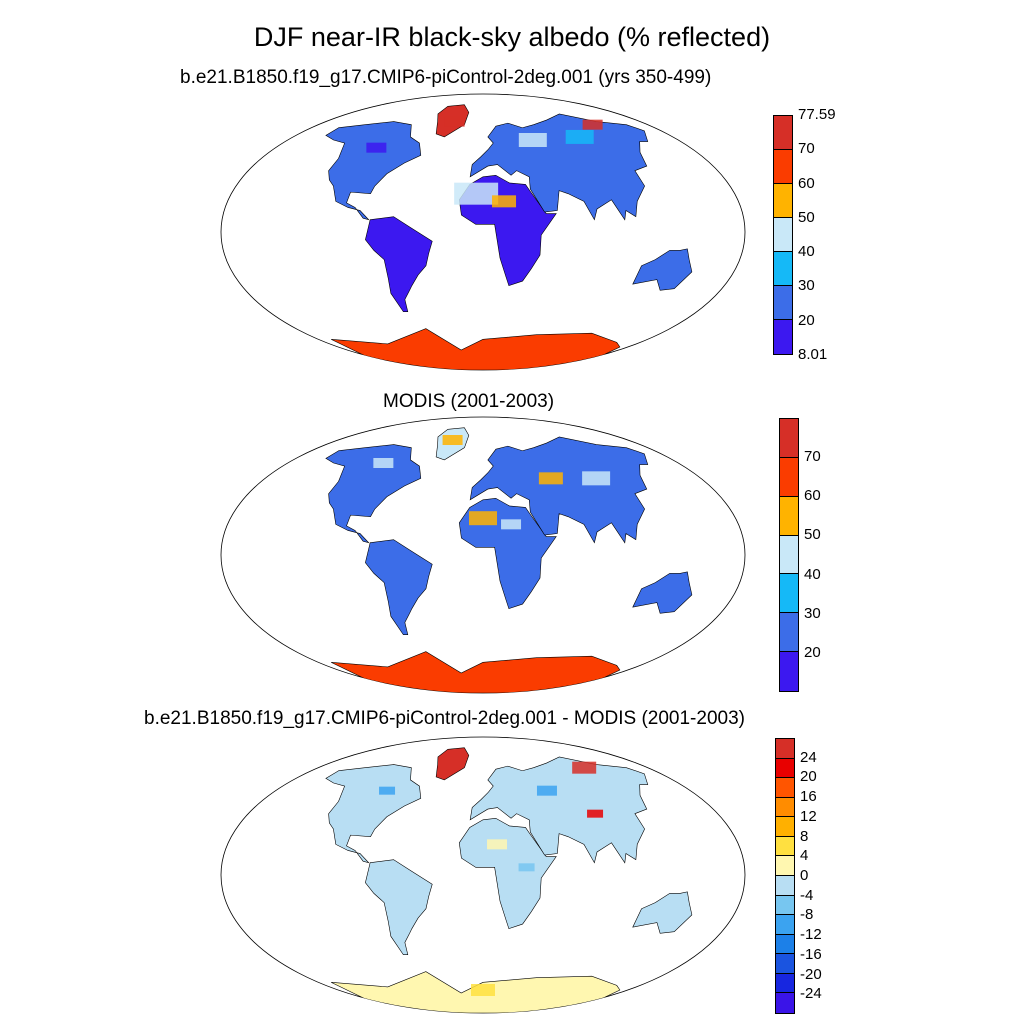 The width and height of the screenshot is (1024, 1024). What do you see at coordinates (804, 836) in the screenshot?
I see `colorbar-3-label: 8` at bounding box center [804, 836].